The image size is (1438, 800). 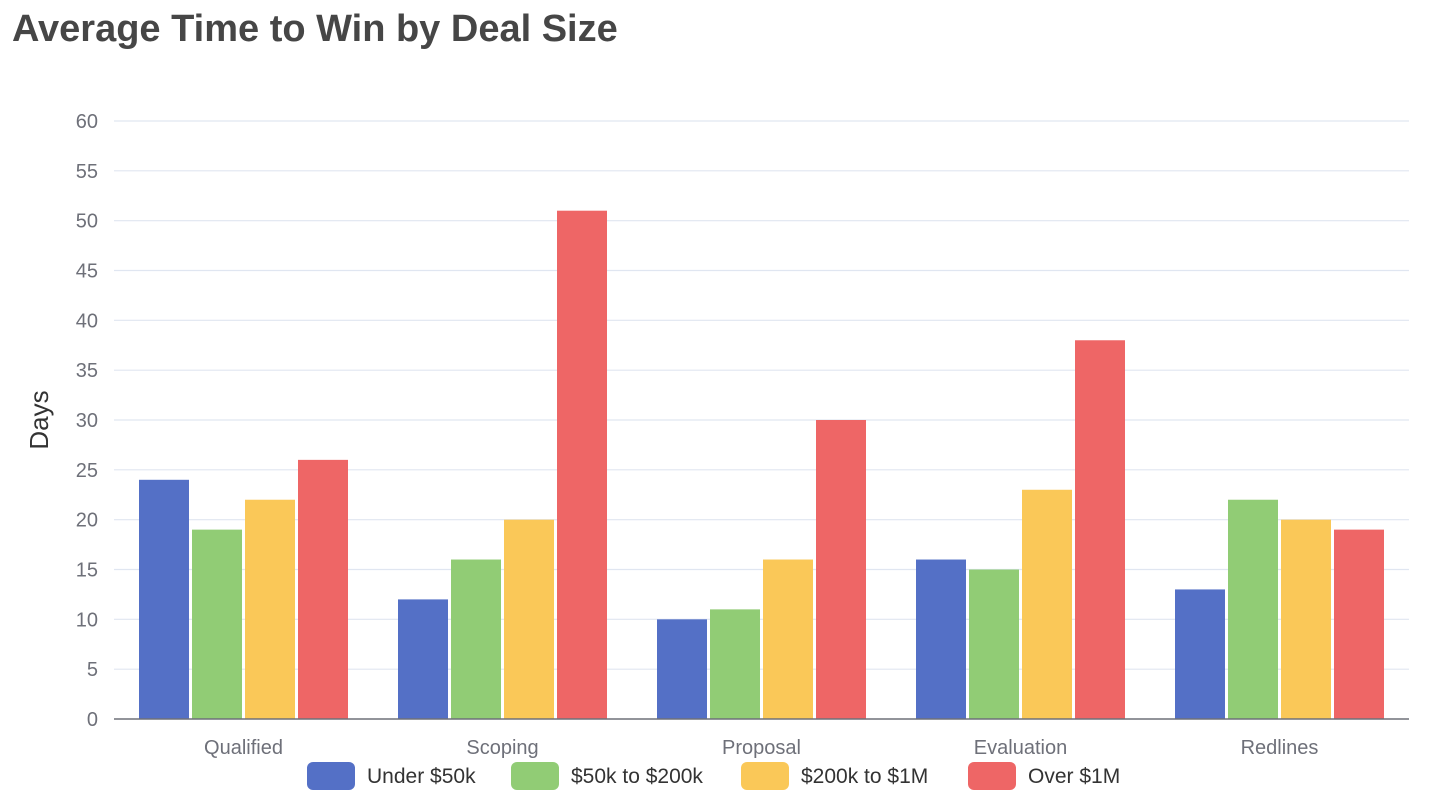 What do you see at coordinates (87, 272) in the screenshot?
I see `y-tick-label: 45` at bounding box center [87, 272].